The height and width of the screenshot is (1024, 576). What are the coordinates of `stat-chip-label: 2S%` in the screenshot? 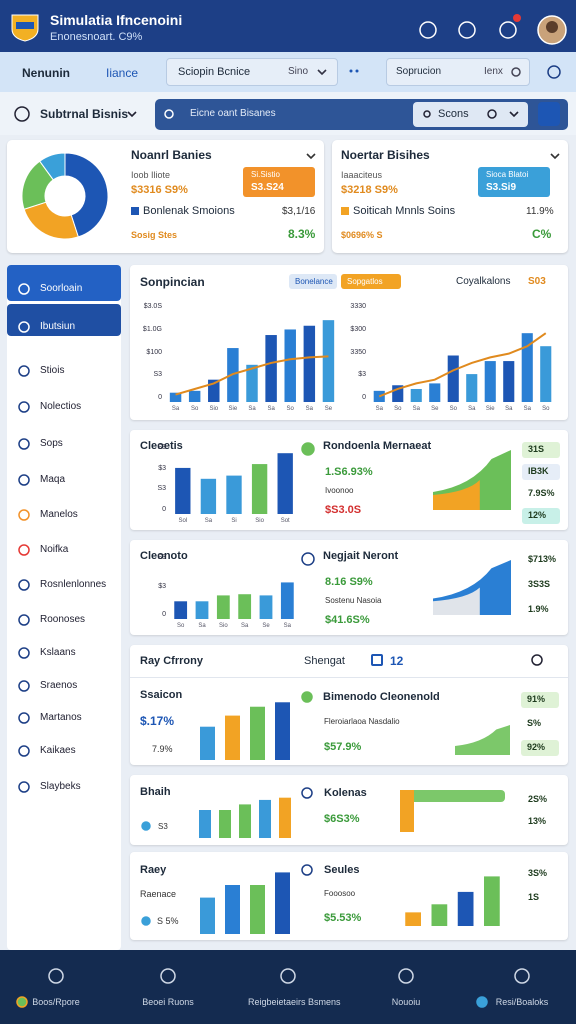 It's located at (538, 799).